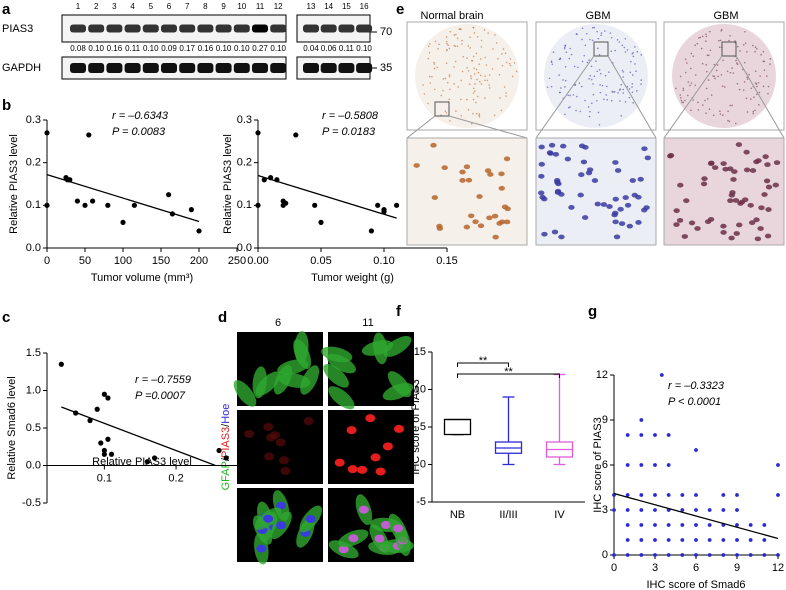  Describe the element at coordinates (467, 76) in the screenshot. I see `tma-core` at that location.